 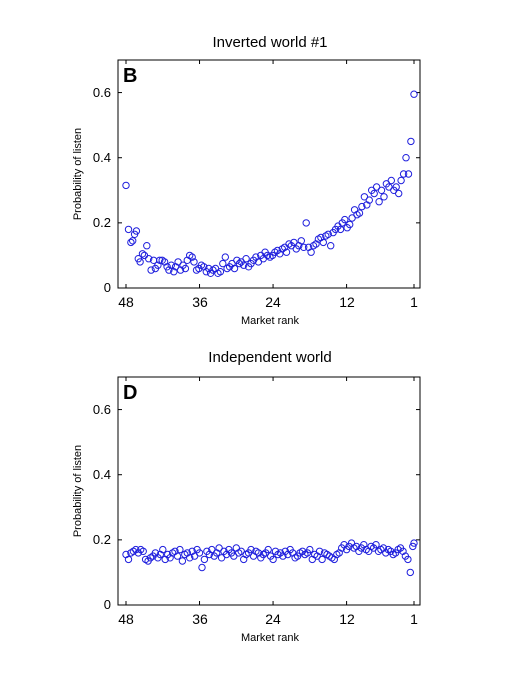 What do you see at coordinates (102, 157) in the screenshot?
I see `y-tick-label: 0.4` at bounding box center [102, 157].